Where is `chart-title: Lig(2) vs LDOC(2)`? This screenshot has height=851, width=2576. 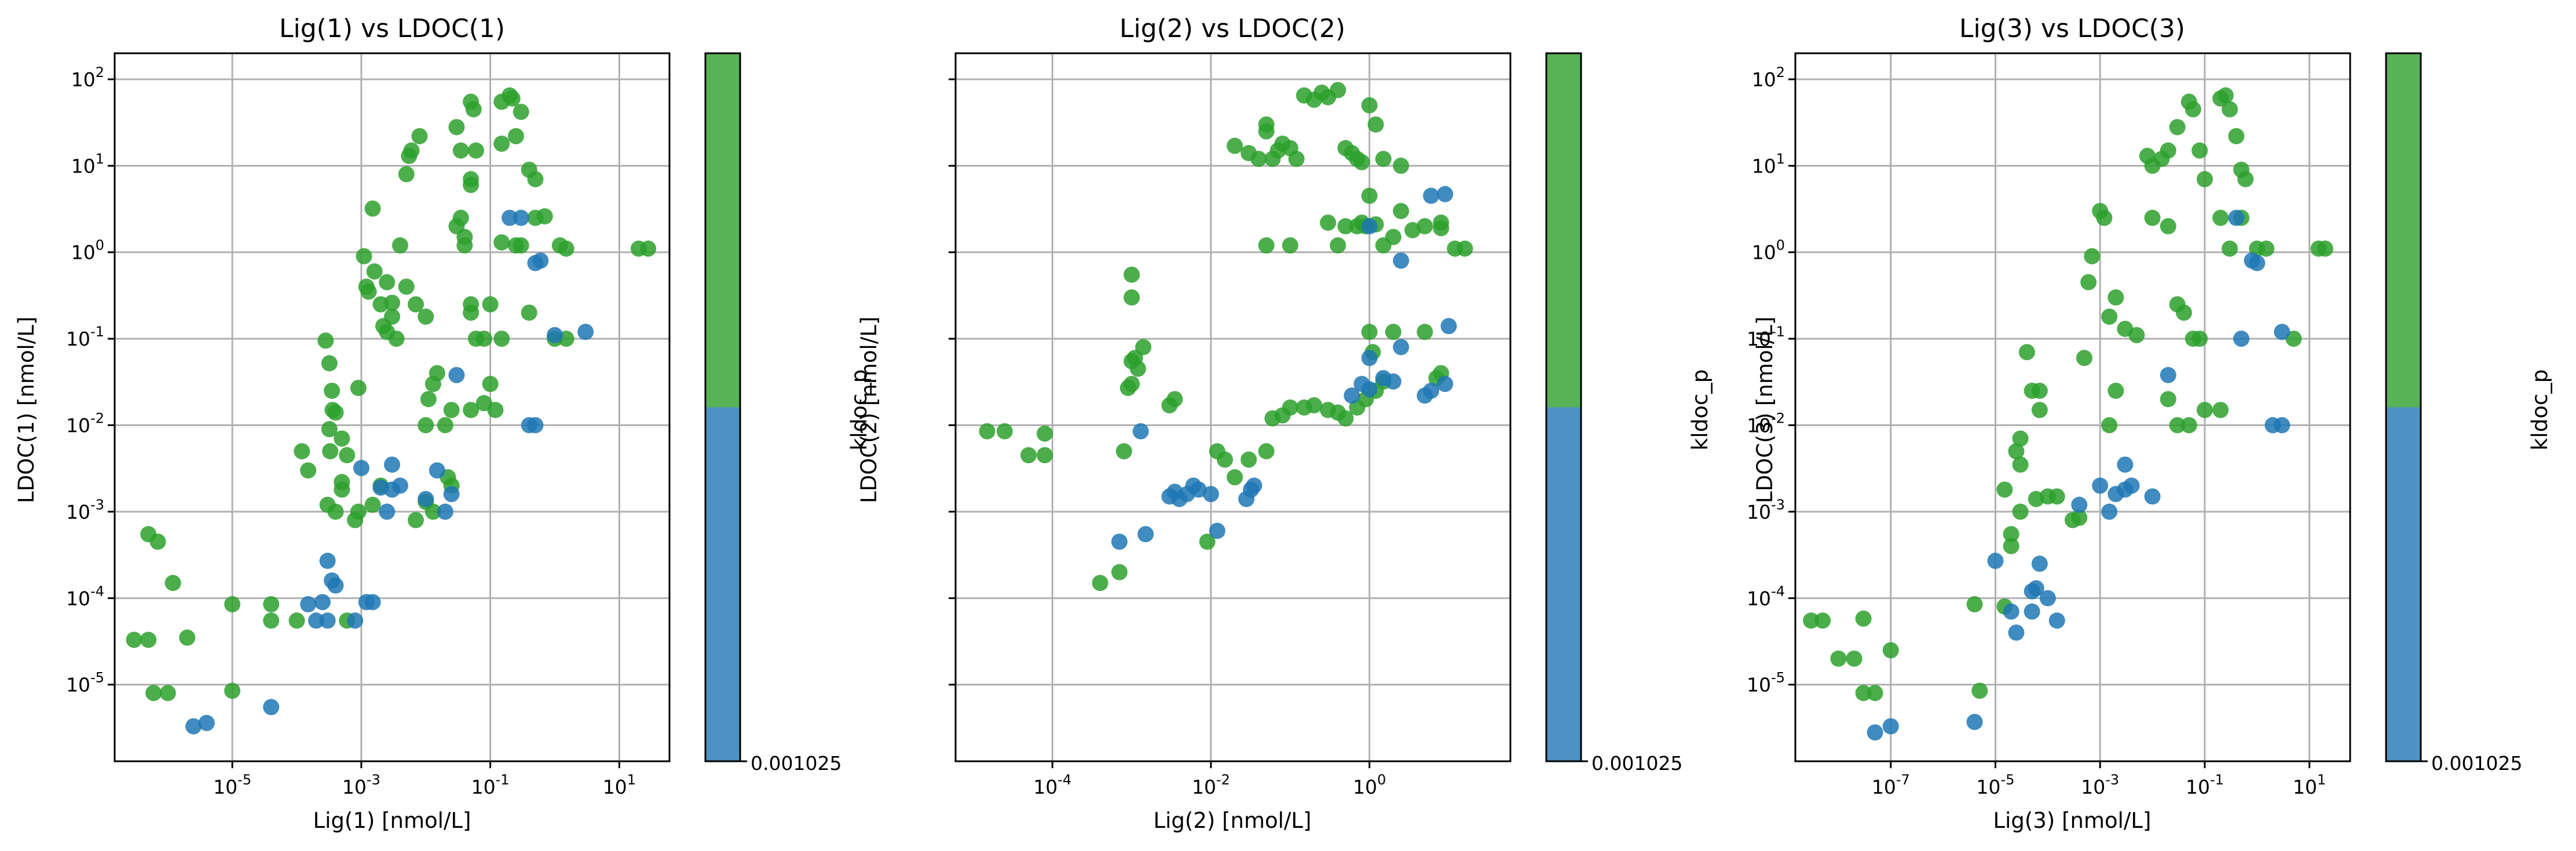
chart-title: Lig(2) vs LDOC(2) is located at coordinates (1232, 28).